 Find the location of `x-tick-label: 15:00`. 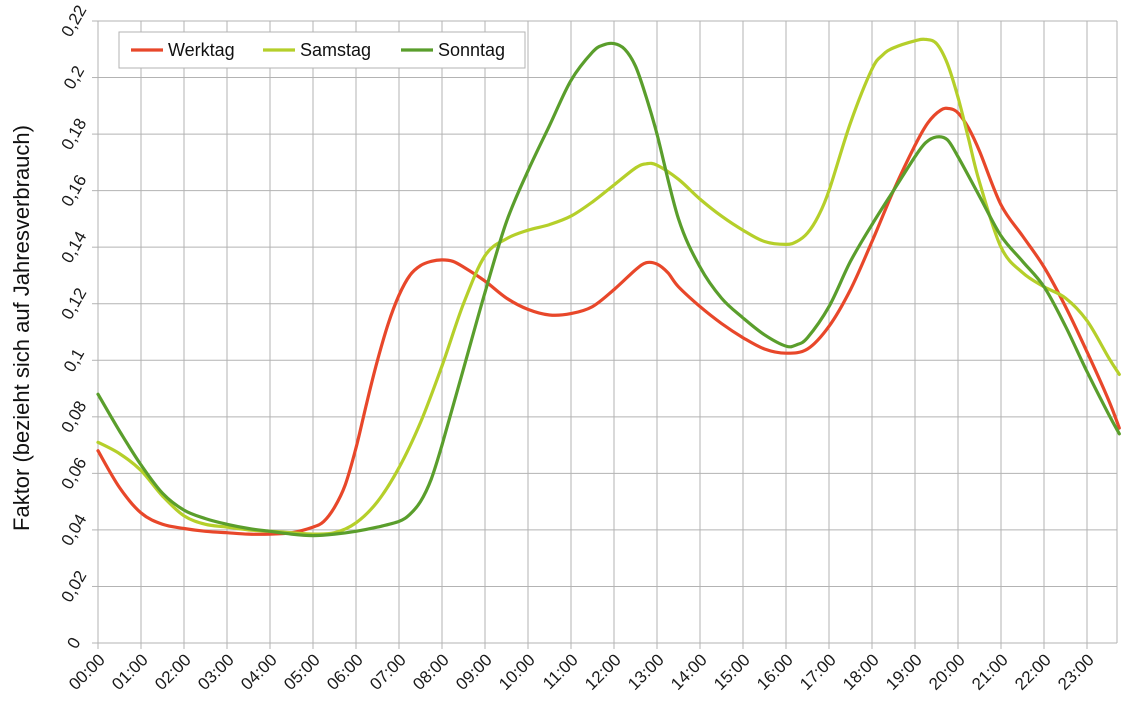

x-tick-label: 15:00 is located at coordinates (732, 672).